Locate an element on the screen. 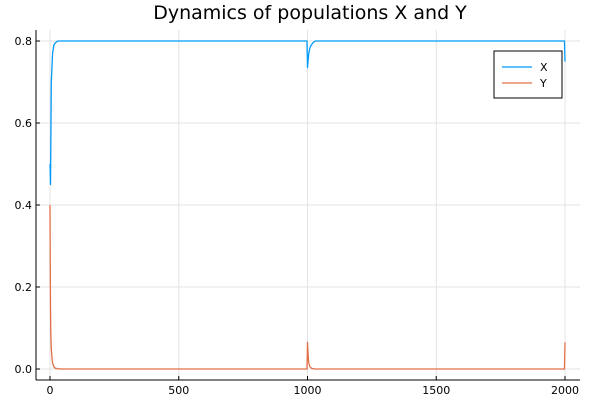 The image size is (600, 400). y-tick-label: 0.6 is located at coordinates (24, 123).